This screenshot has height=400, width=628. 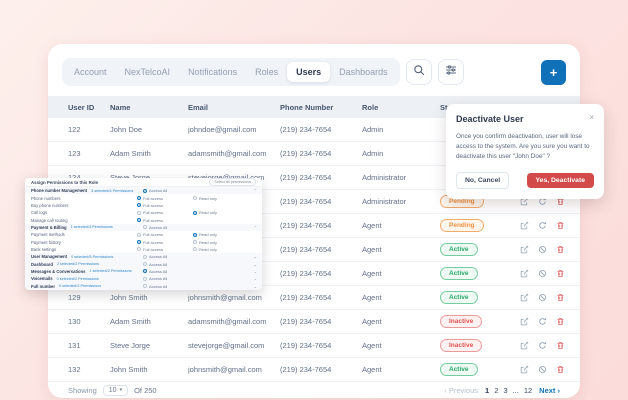 What do you see at coordinates (110, 271) in the screenshot?
I see `selected-permissions-link: 1 selected/2 Permissions` at bounding box center [110, 271].